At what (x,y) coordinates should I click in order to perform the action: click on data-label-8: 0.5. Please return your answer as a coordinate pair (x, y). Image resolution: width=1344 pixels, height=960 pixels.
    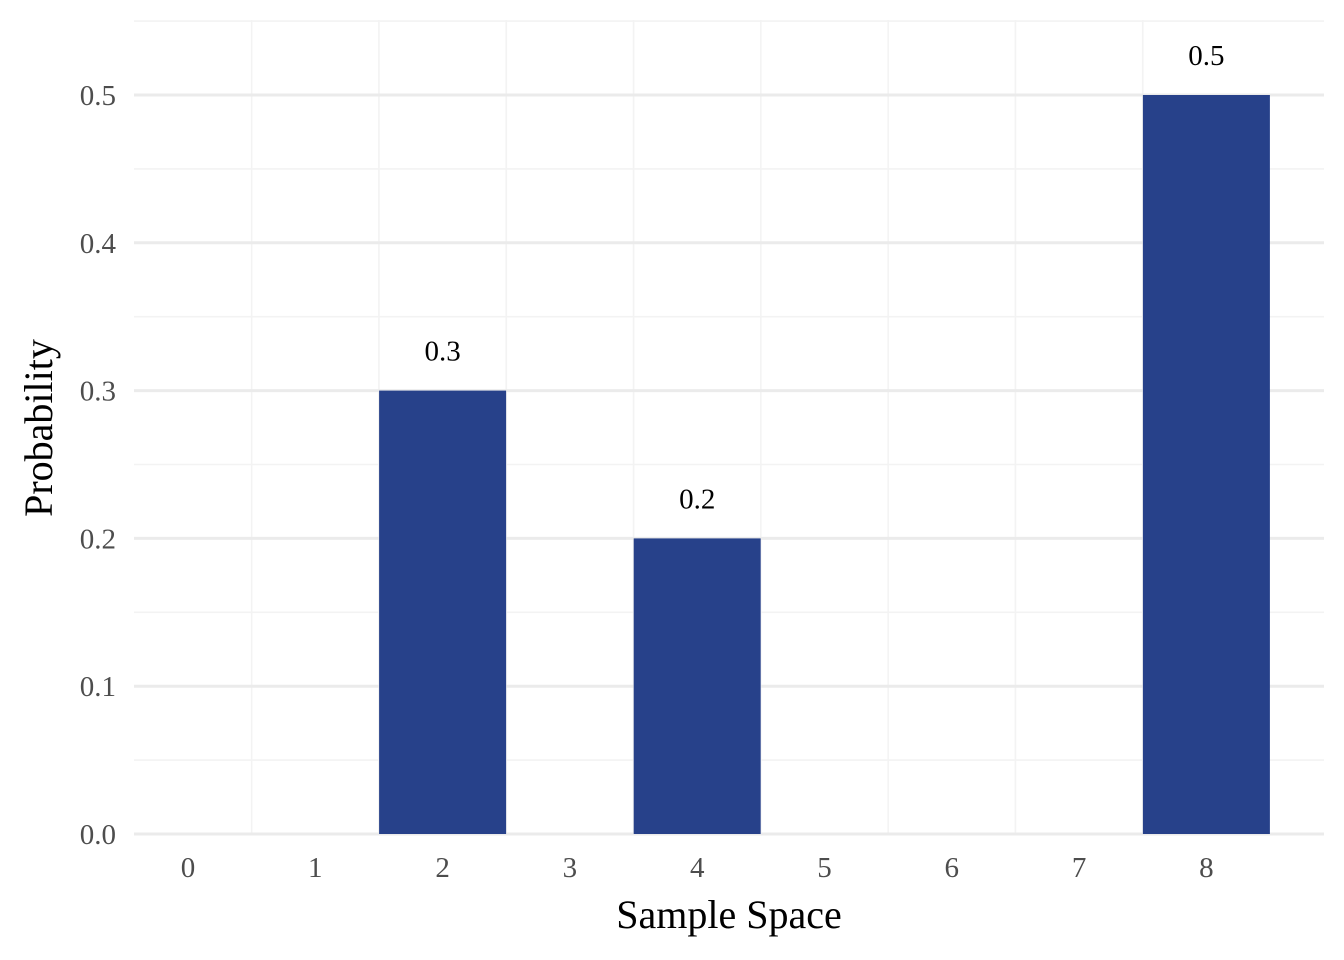
    Looking at the image, I should click on (1206, 56).